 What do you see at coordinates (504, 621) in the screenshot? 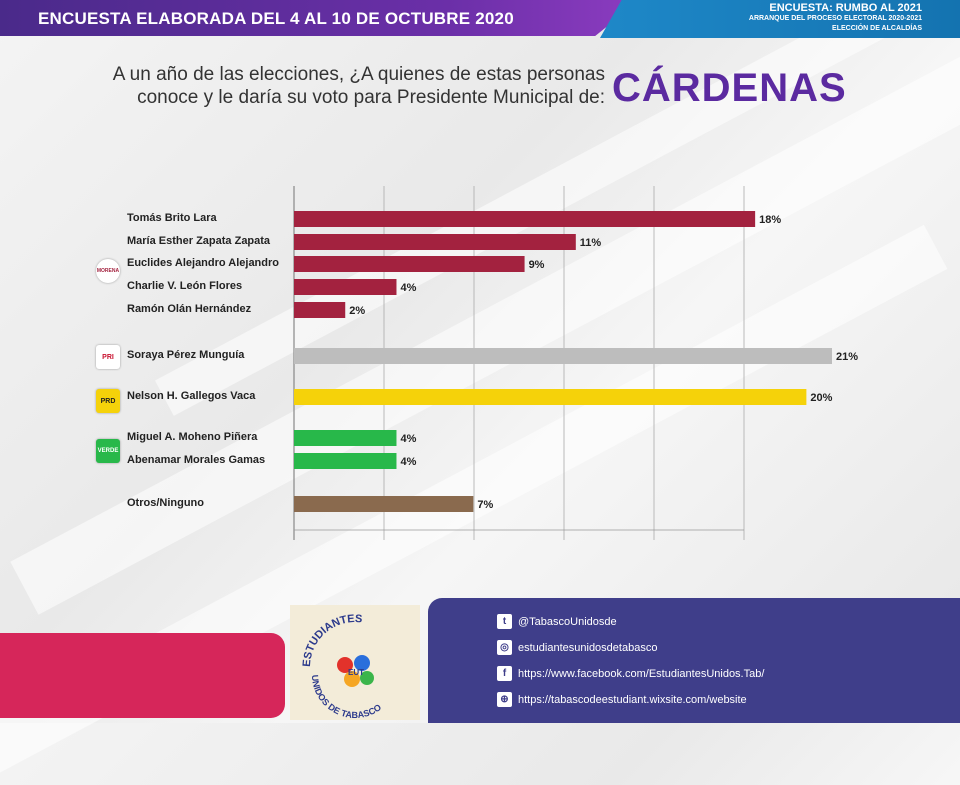
I see `twitter-icon: t` at bounding box center [504, 621].